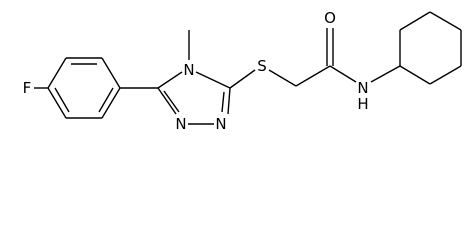  What do you see at coordinates (362, 104) in the screenshot?
I see `atom-label: H` at bounding box center [362, 104].